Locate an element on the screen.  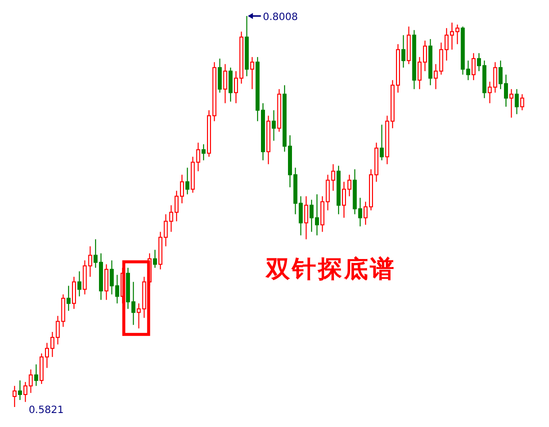
annotation: 0.5821 is located at coordinates (46, 410).